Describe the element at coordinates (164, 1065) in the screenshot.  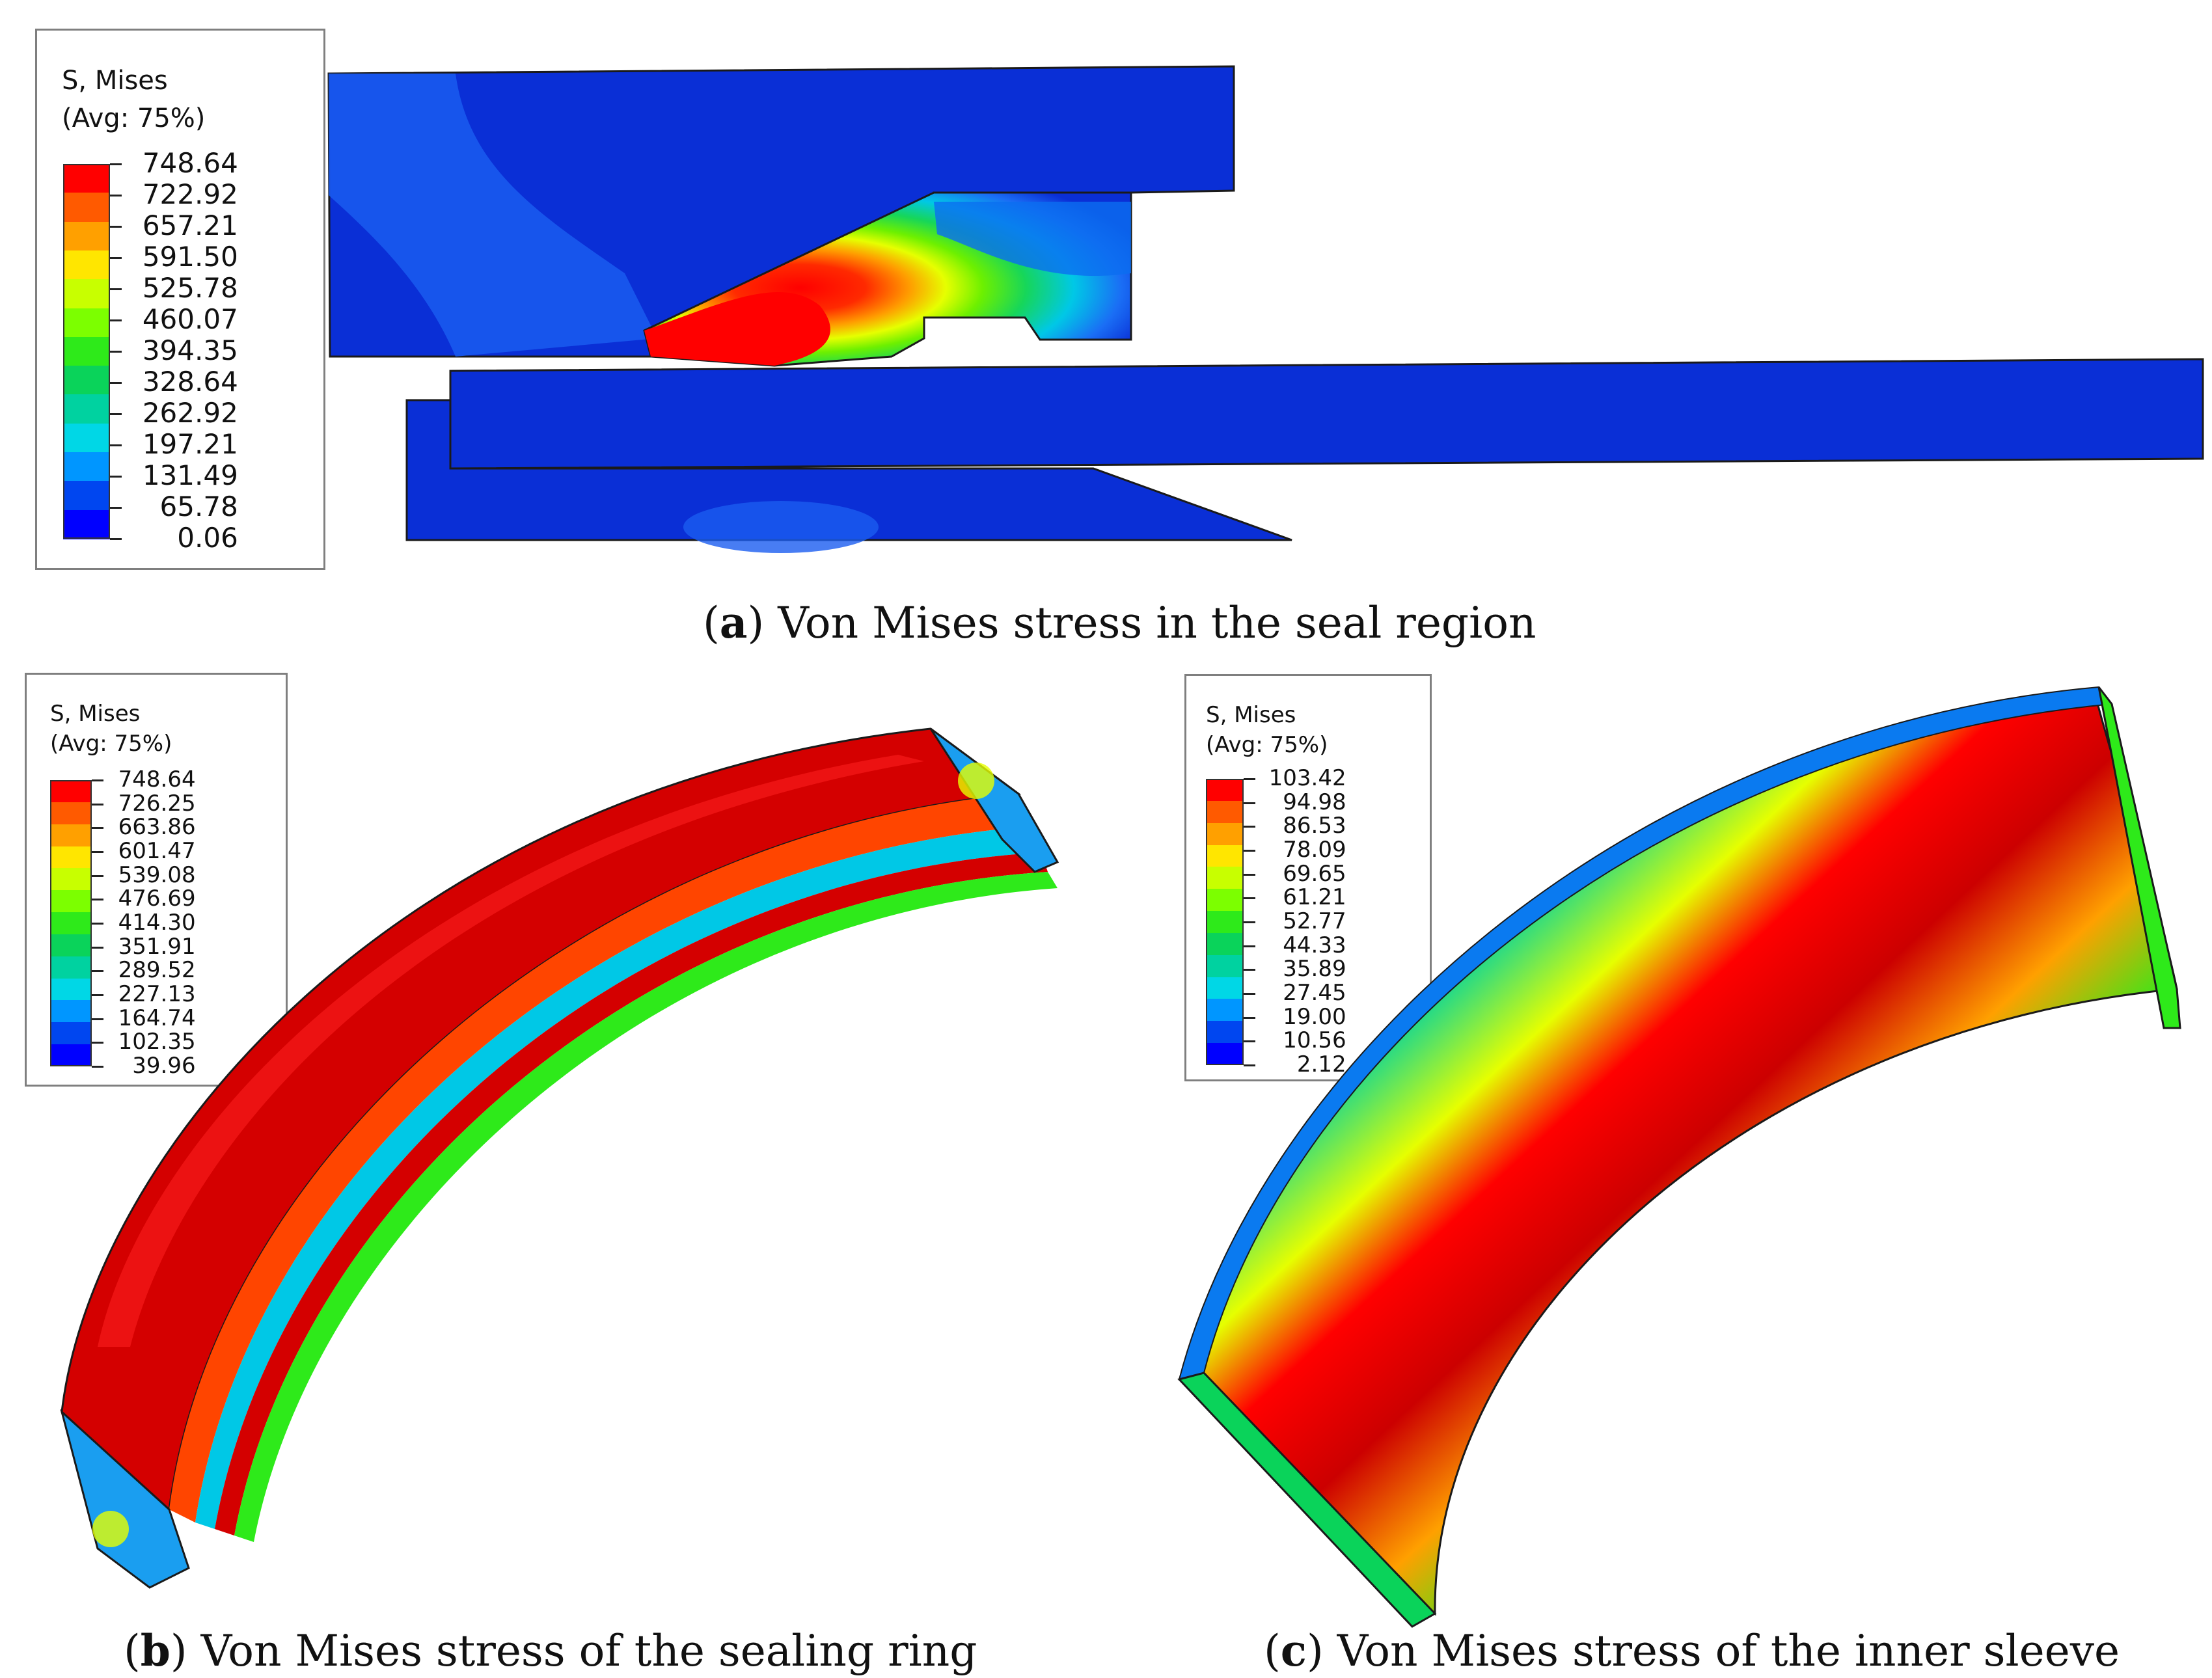
I see `legend-value: 39.96` at that location.